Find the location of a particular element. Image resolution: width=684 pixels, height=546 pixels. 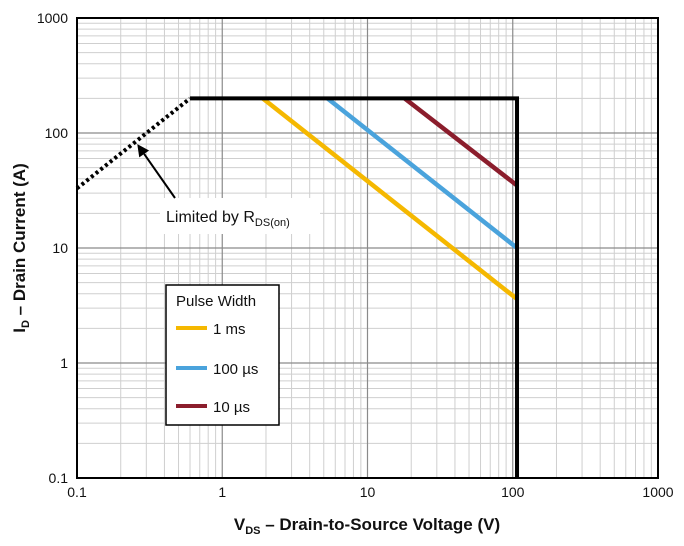

x-axis-title-sub: DS is located at coordinates (252, 531).